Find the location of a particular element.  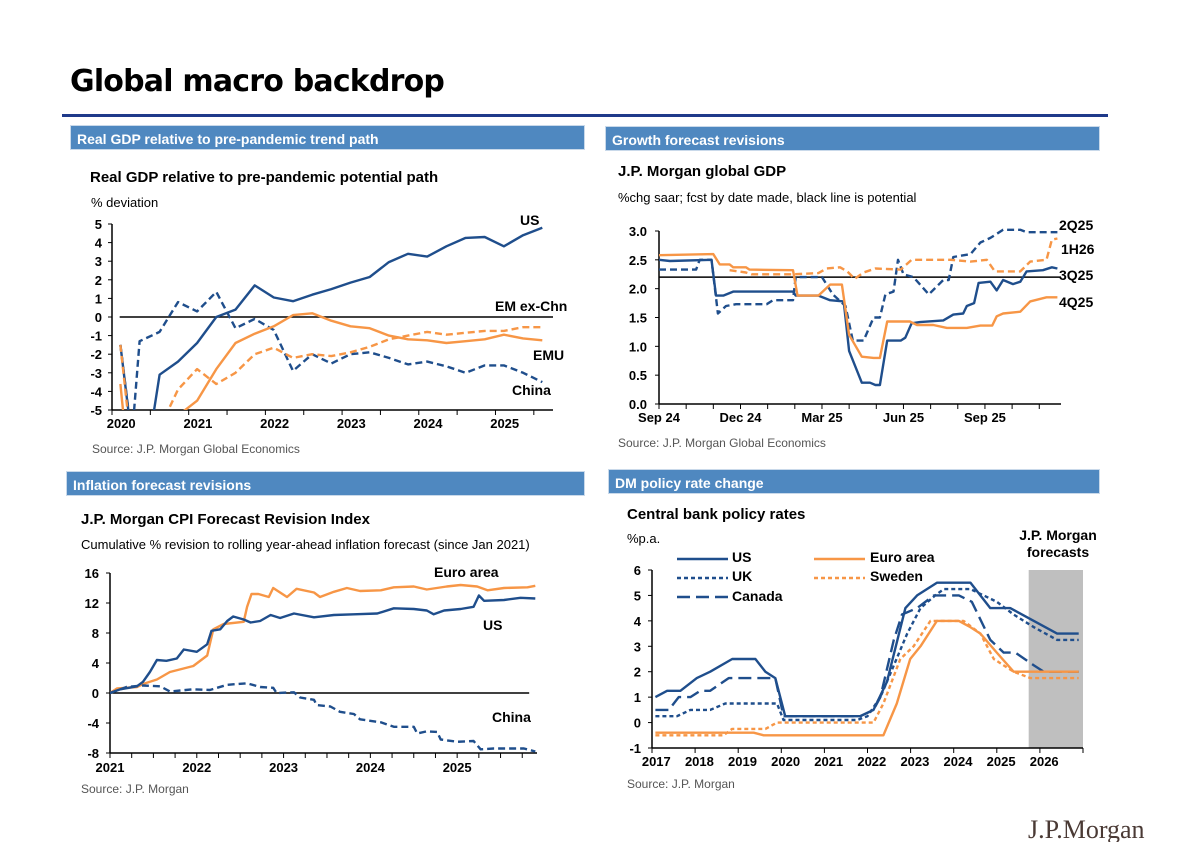

slide-title: Global macro backdrop is located at coordinates (257, 81).